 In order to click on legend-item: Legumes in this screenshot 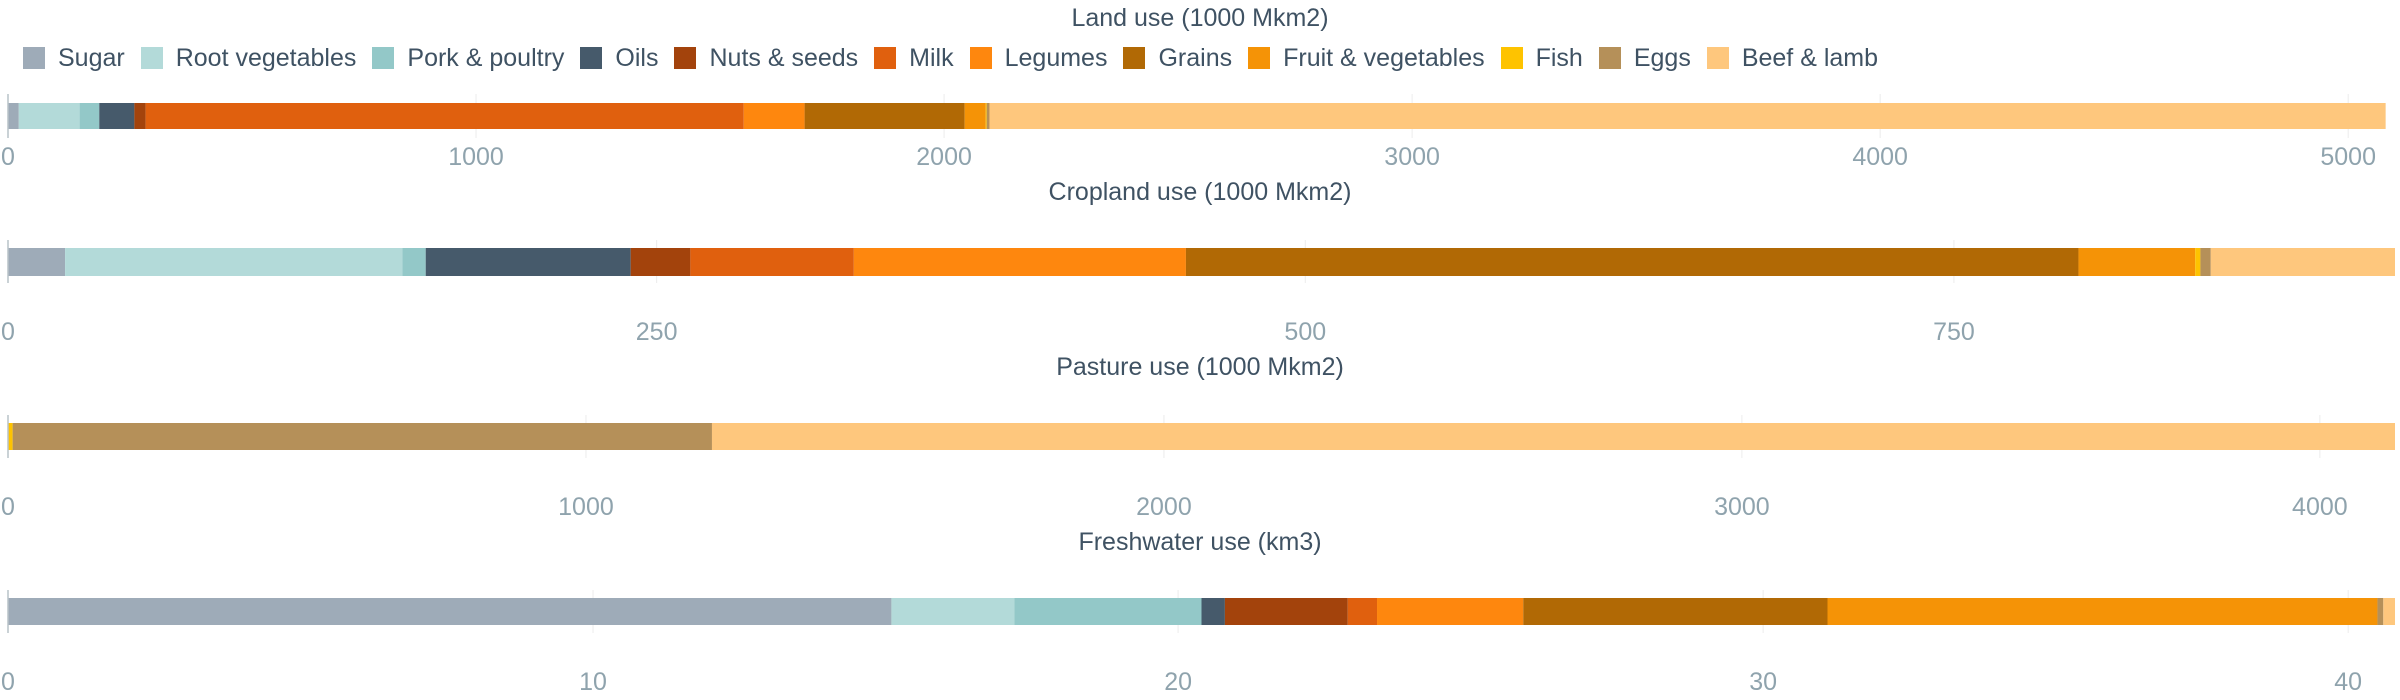, I will do `click(1038, 58)`.